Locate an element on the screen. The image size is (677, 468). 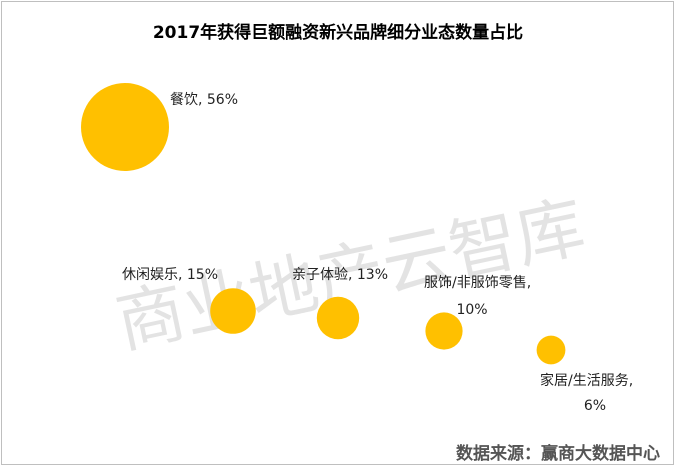
data-label-2: 休闲娱乐, 15% is located at coordinates (170, 275).